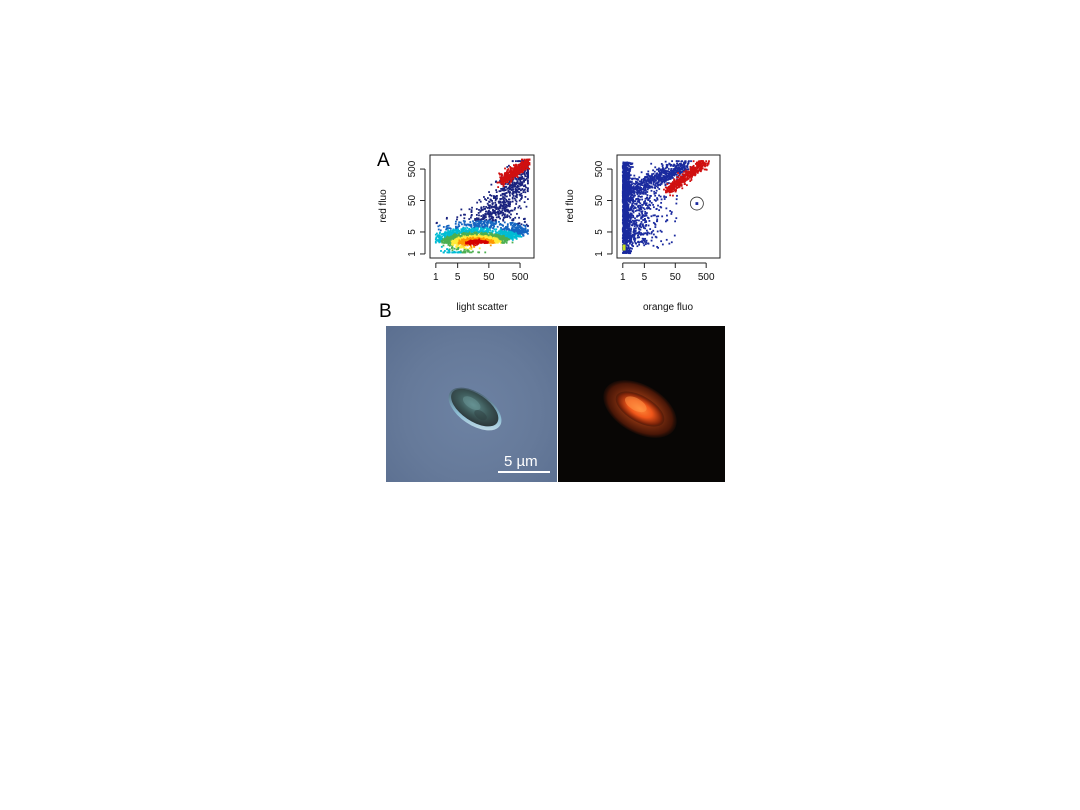 The height and width of the screenshot is (810, 1080). I want to click on x-tick-label: 5, so click(458, 277).